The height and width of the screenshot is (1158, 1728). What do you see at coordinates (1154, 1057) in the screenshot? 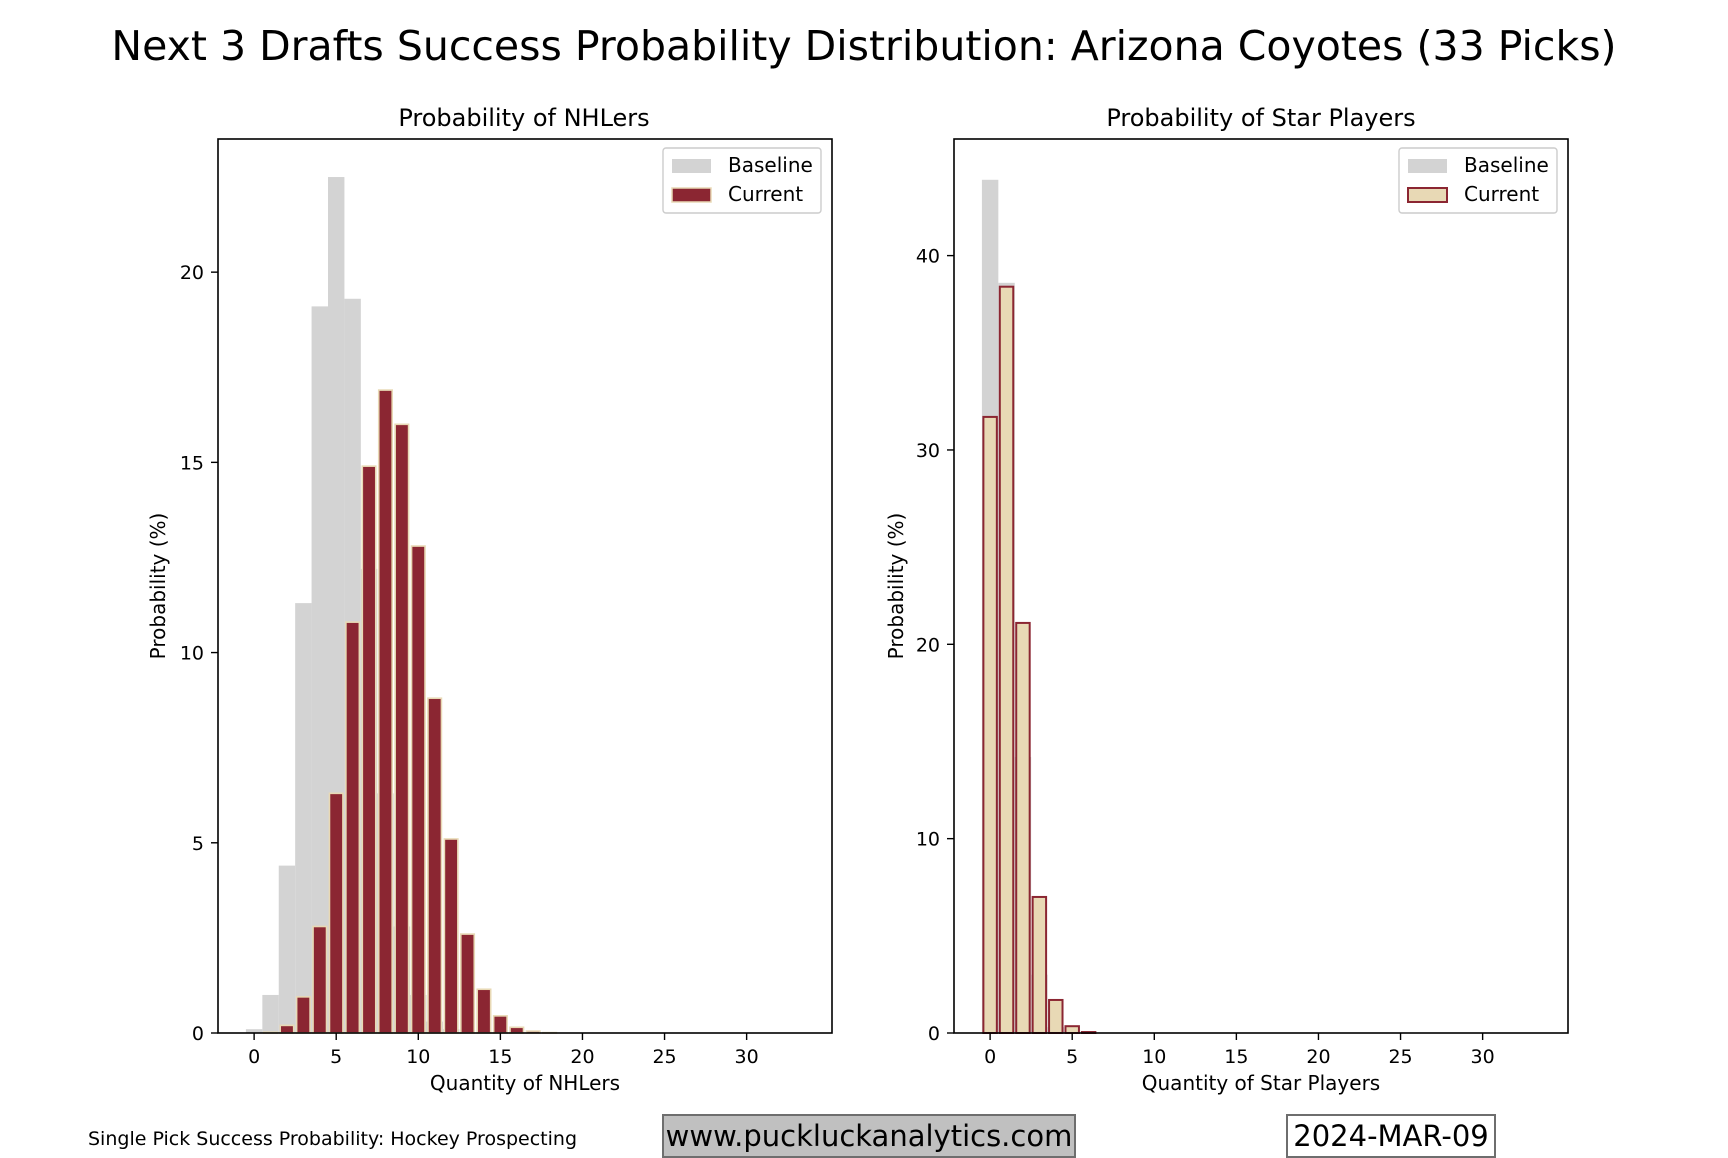
I see `star-players-xtick-label: 10` at bounding box center [1154, 1057].